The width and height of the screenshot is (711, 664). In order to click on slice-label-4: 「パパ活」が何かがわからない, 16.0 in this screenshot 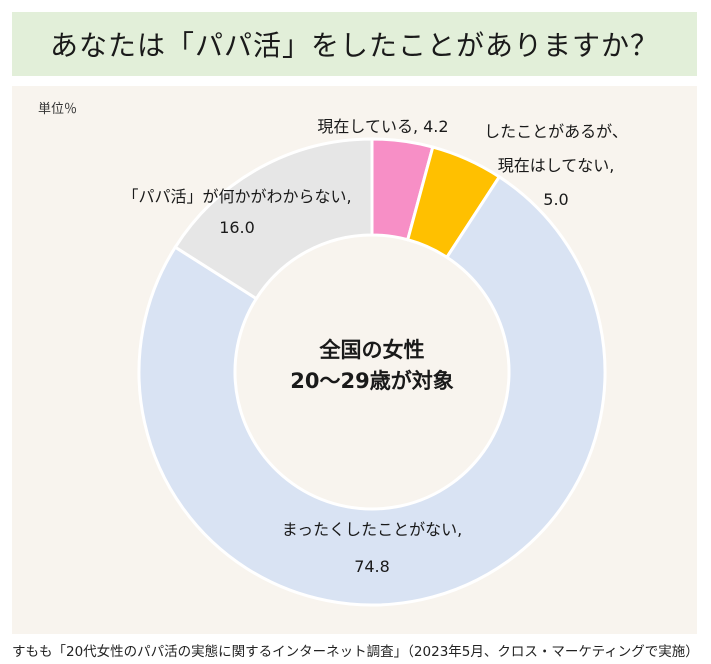, I will do `click(236, 212)`.